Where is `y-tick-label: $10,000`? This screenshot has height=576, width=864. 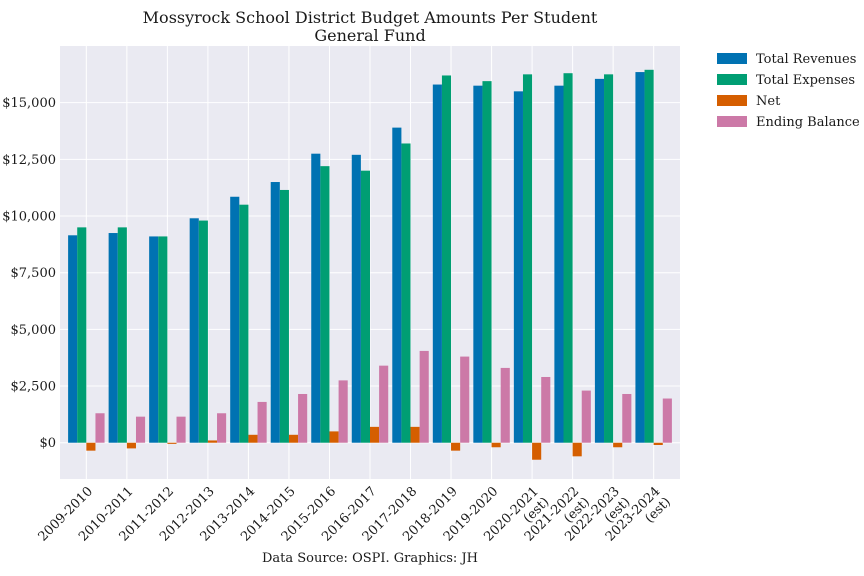 y-tick-label: $10,000 is located at coordinates (29, 217).